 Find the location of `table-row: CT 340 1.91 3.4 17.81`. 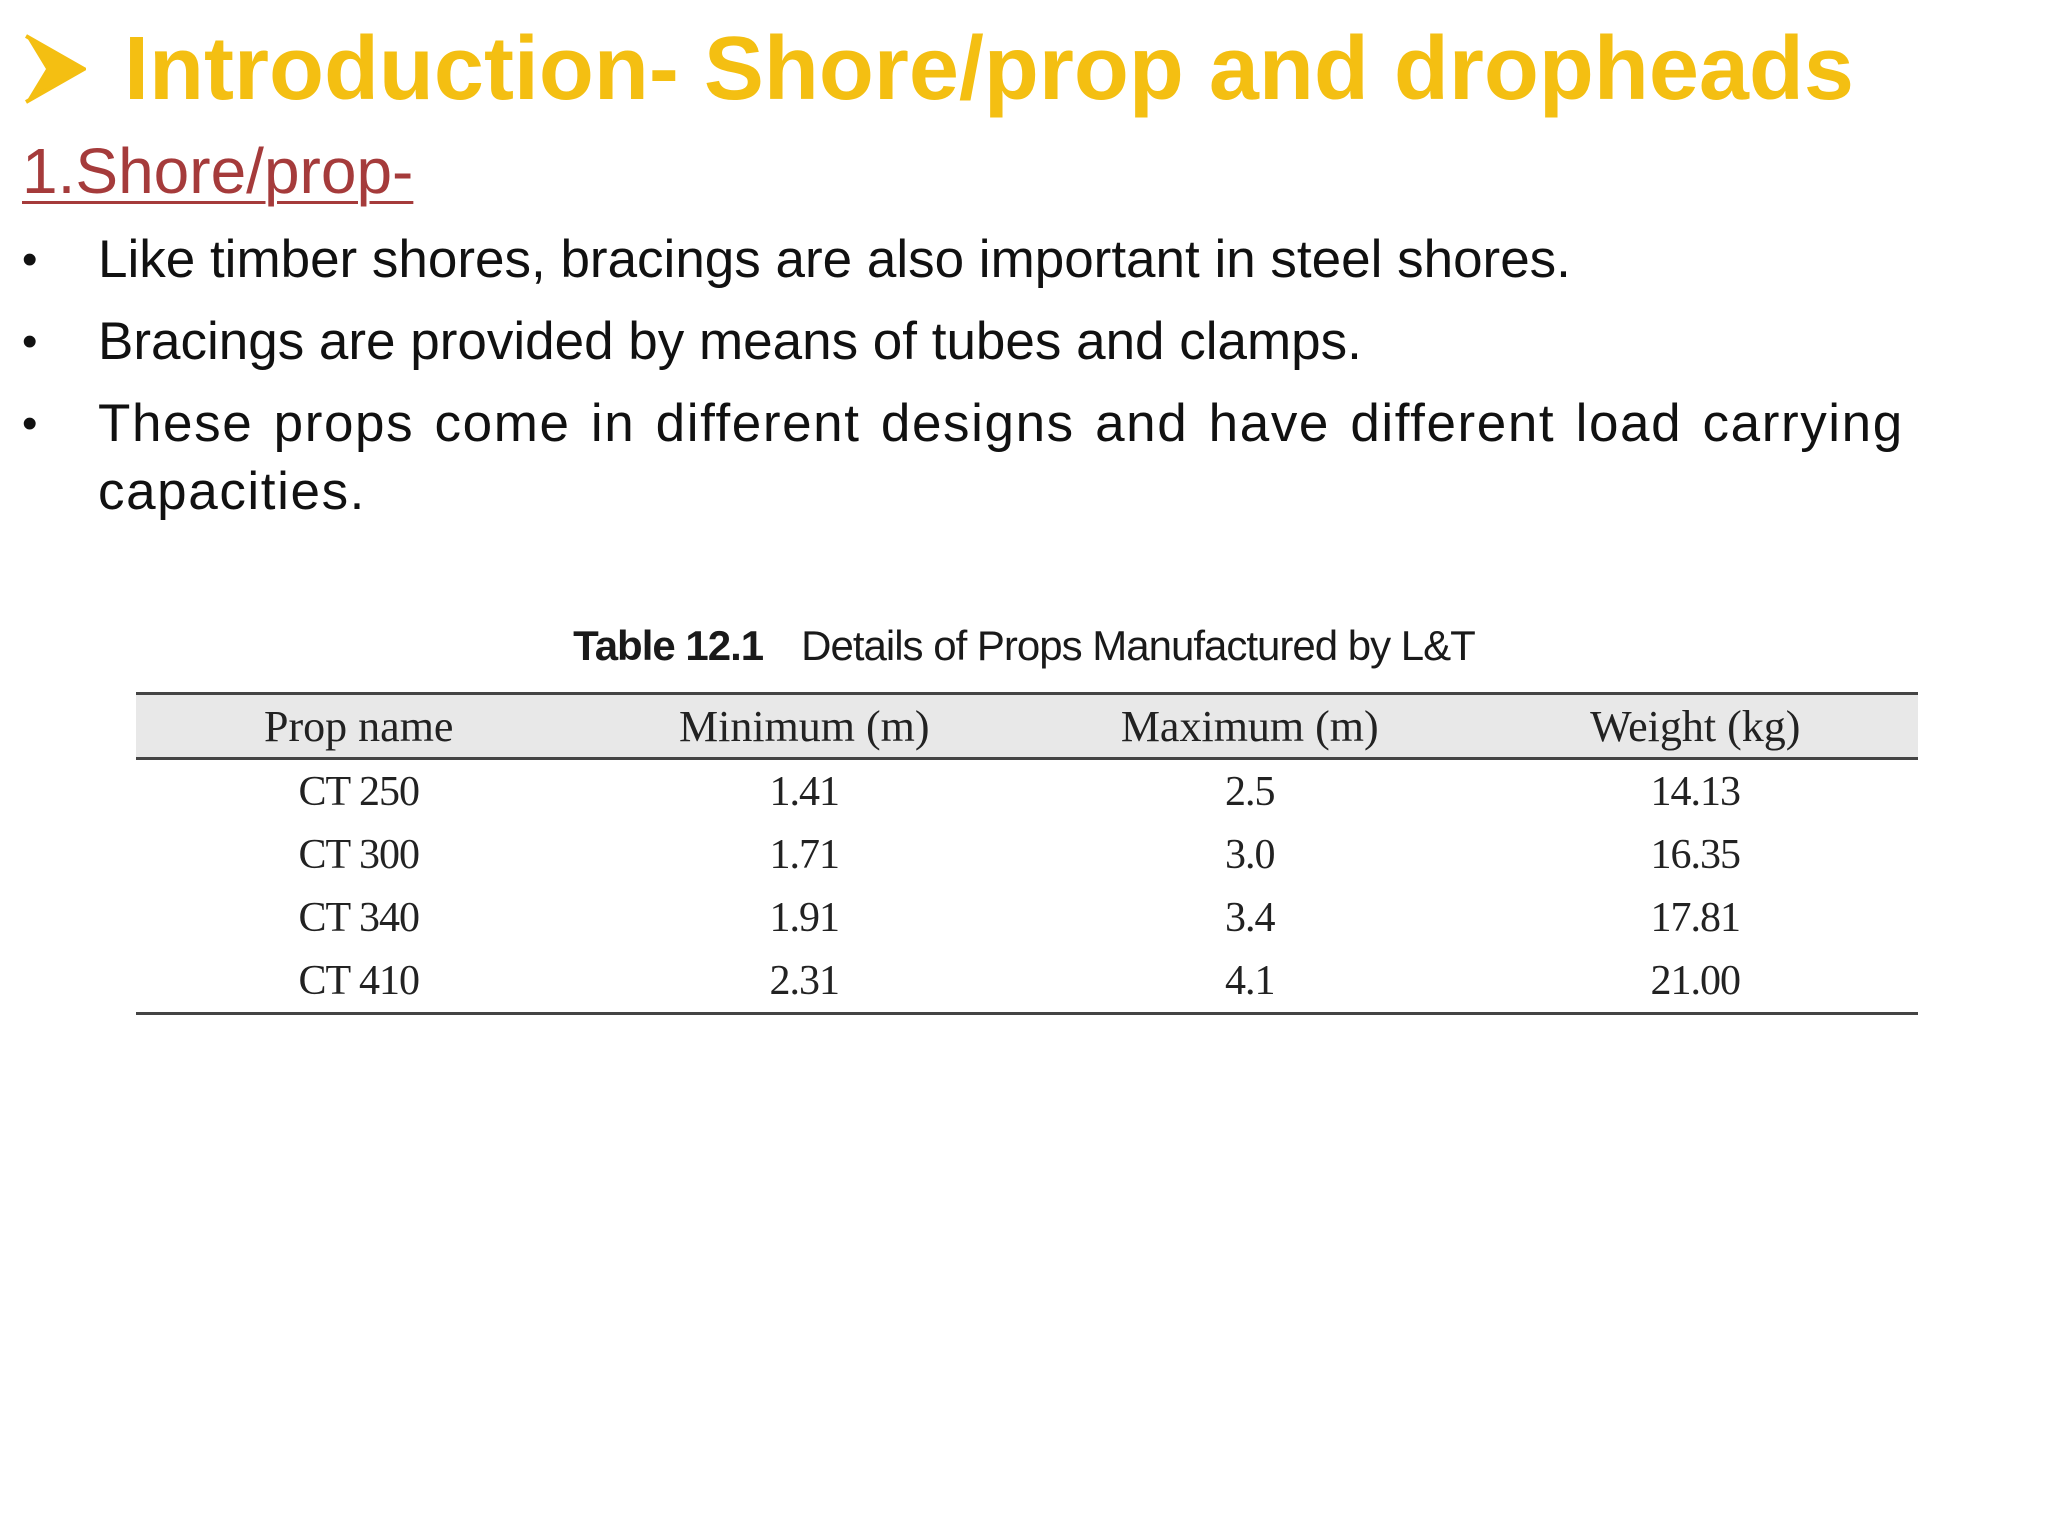

table-row: CT 340 1.91 3.4 17.81 is located at coordinates (1027, 917).